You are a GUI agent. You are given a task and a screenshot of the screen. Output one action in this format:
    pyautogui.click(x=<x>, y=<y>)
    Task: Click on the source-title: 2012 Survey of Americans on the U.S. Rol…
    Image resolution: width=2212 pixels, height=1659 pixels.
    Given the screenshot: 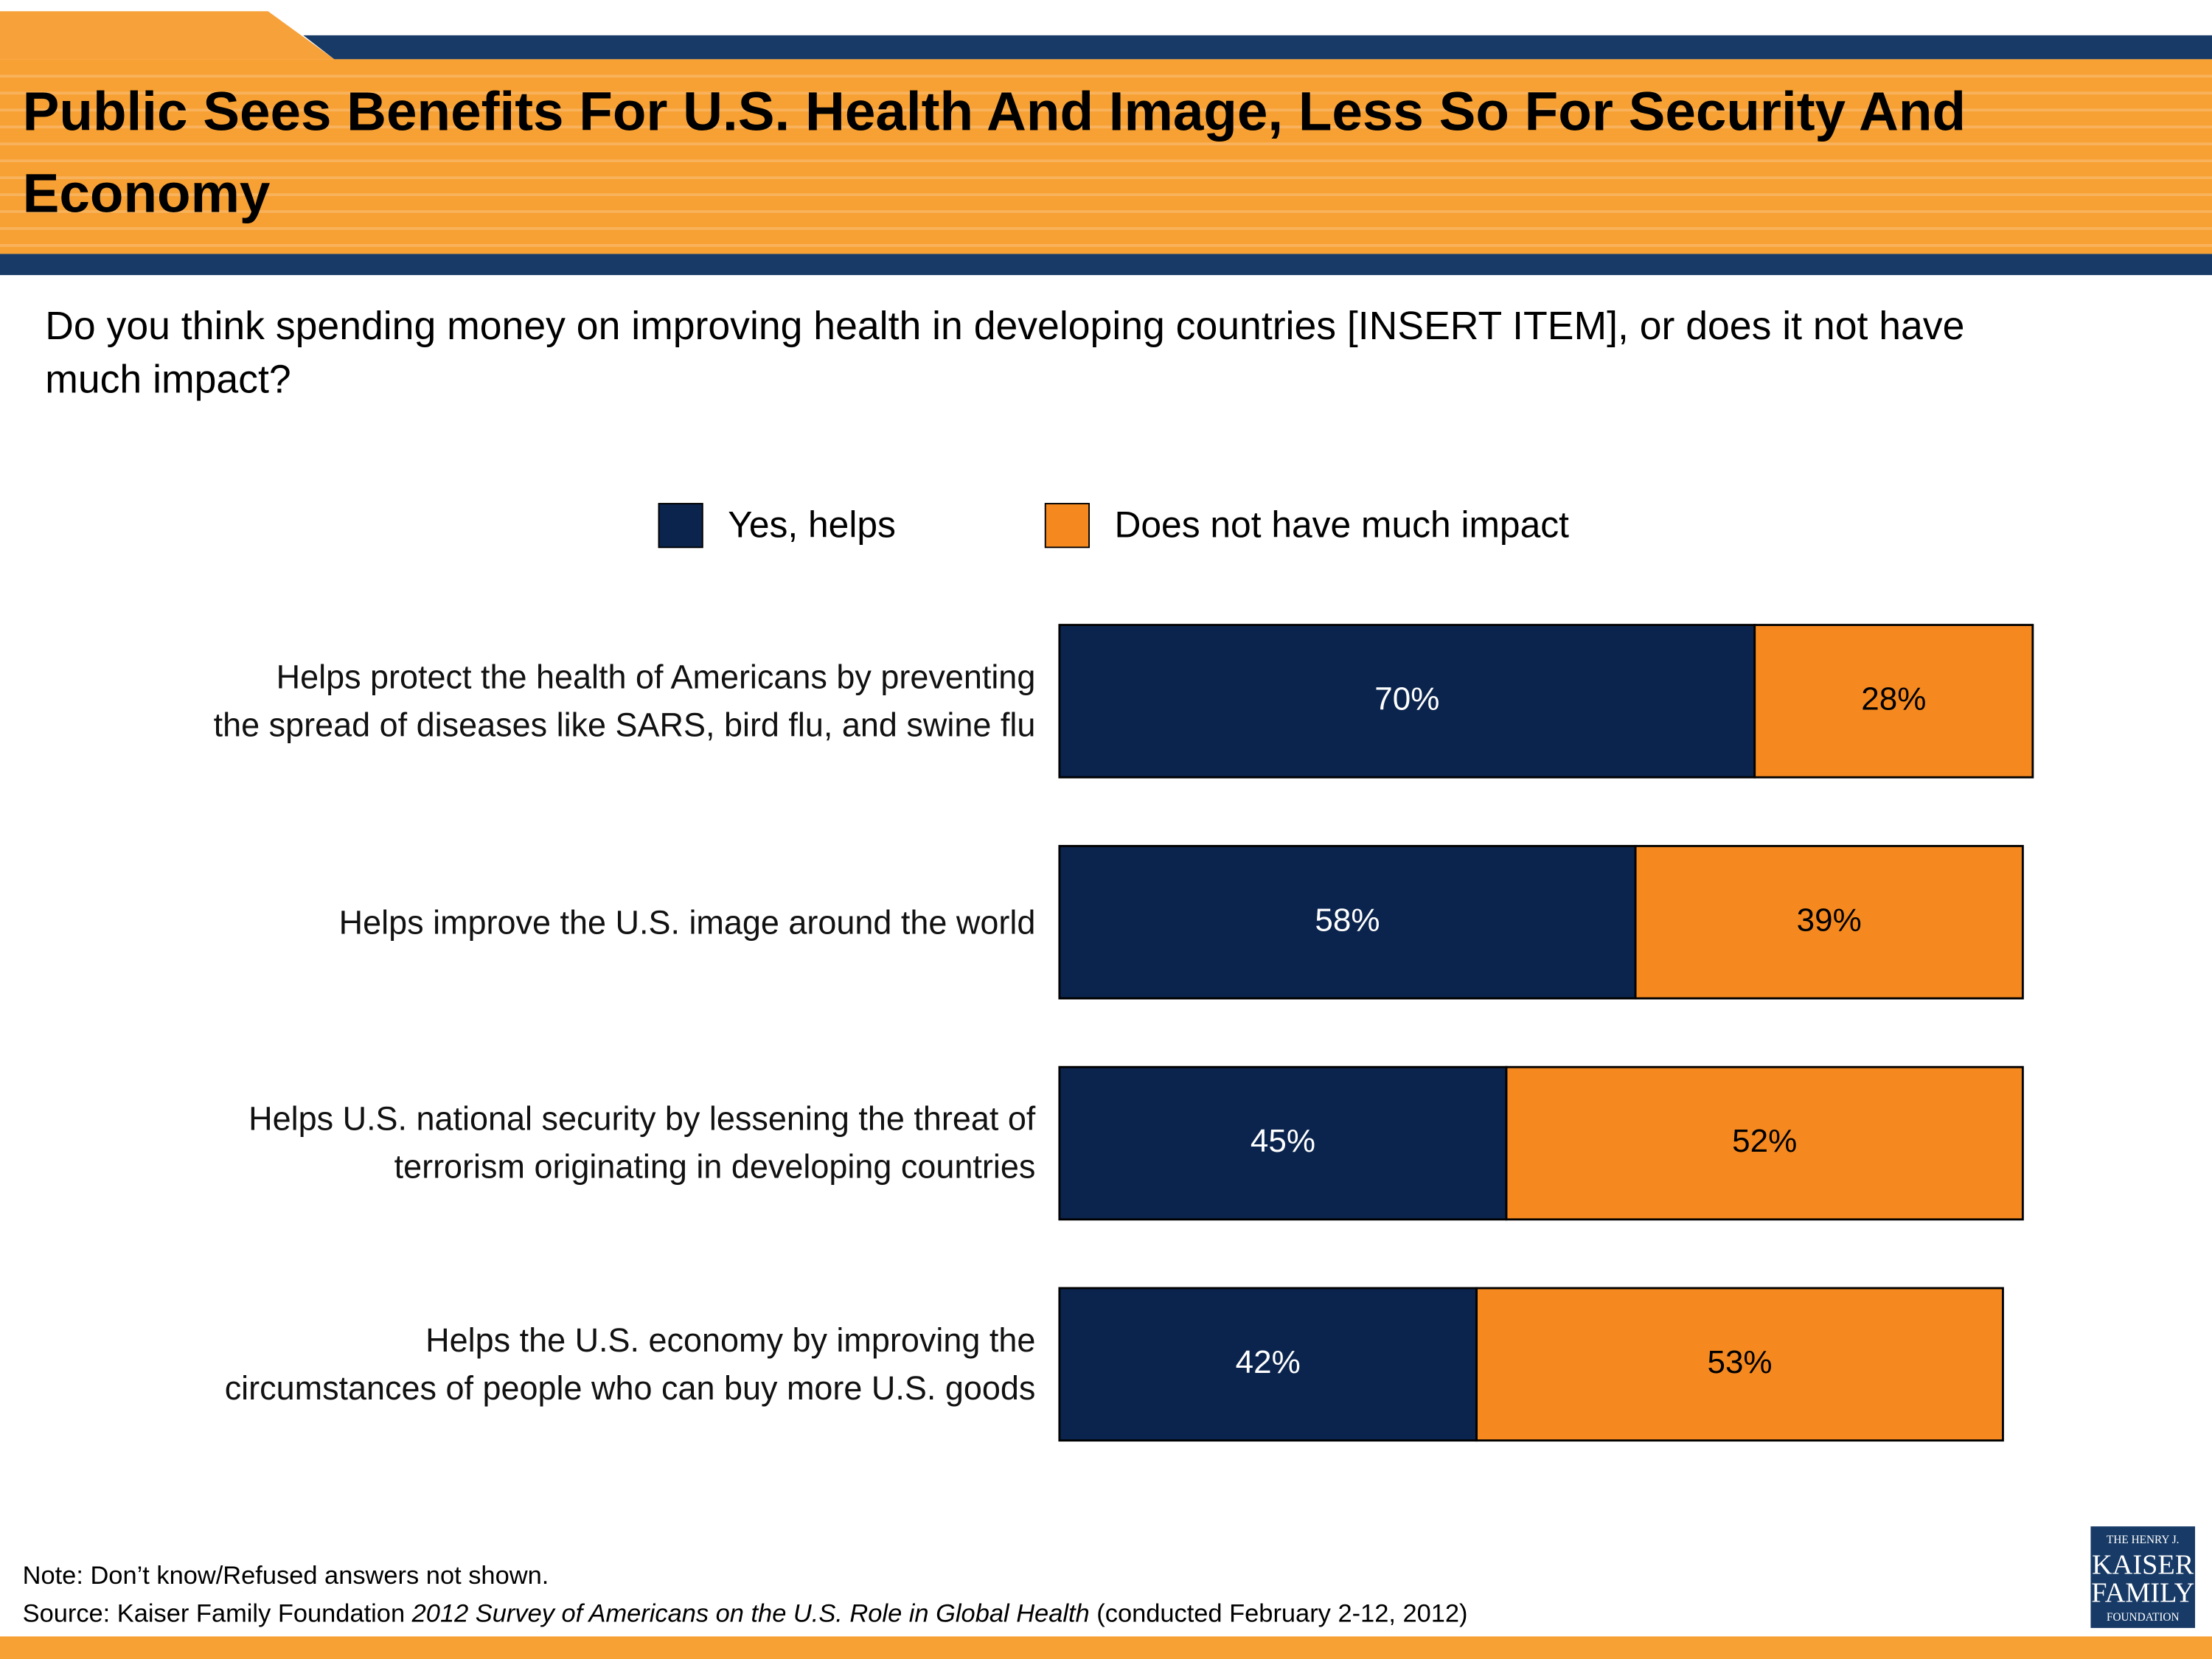 What is the action you would take?
    pyautogui.click(x=750, y=1614)
    